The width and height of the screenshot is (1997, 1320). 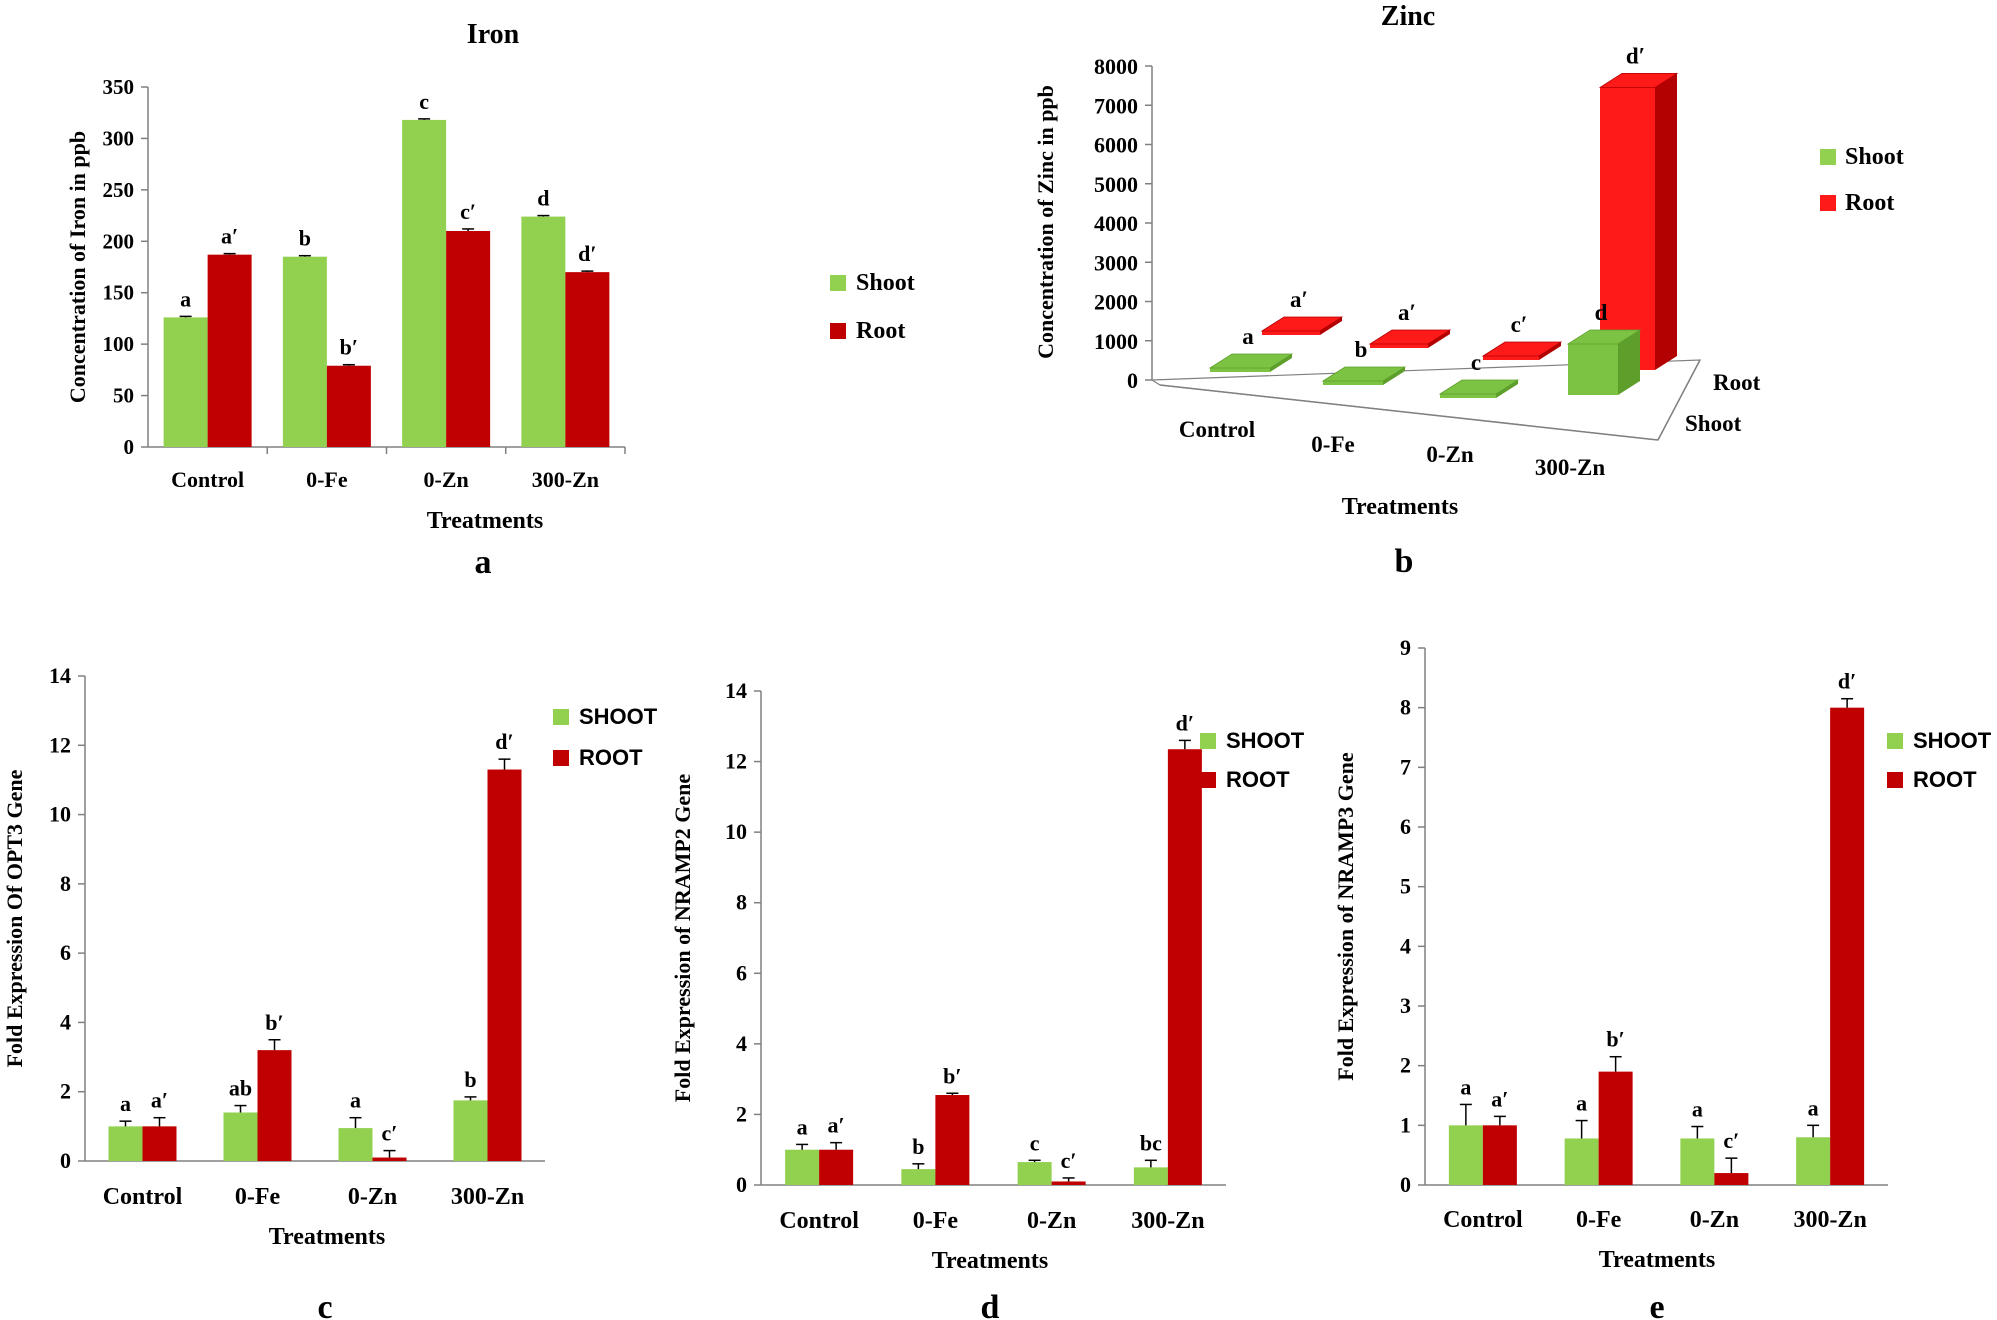 What do you see at coordinates (1405, 1184) in the screenshot?
I see `y-tick-label: 0` at bounding box center [1405, 1184].